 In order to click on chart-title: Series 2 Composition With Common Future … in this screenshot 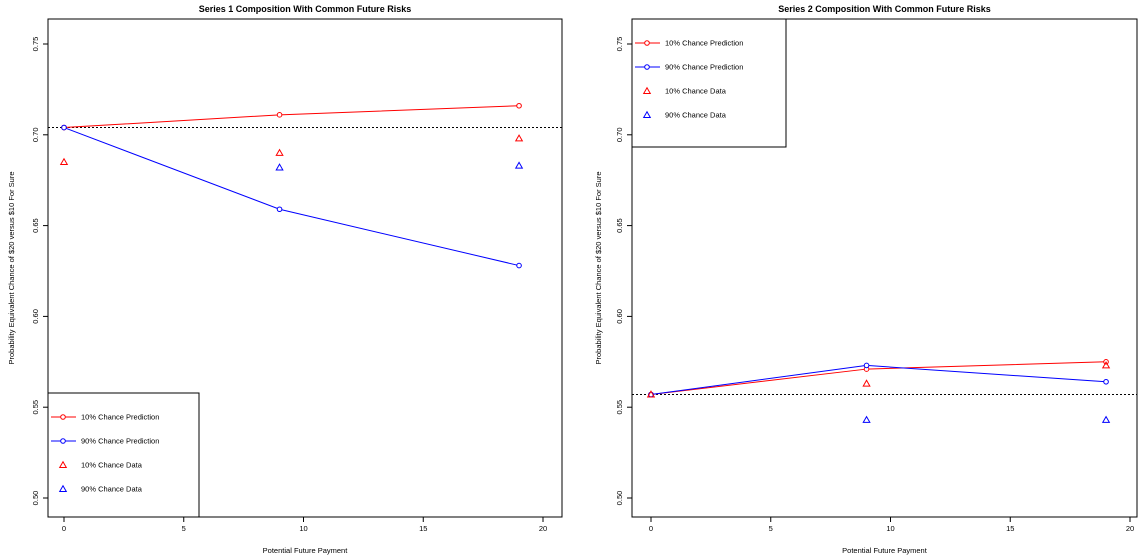, I will do `click(884, 9)`.